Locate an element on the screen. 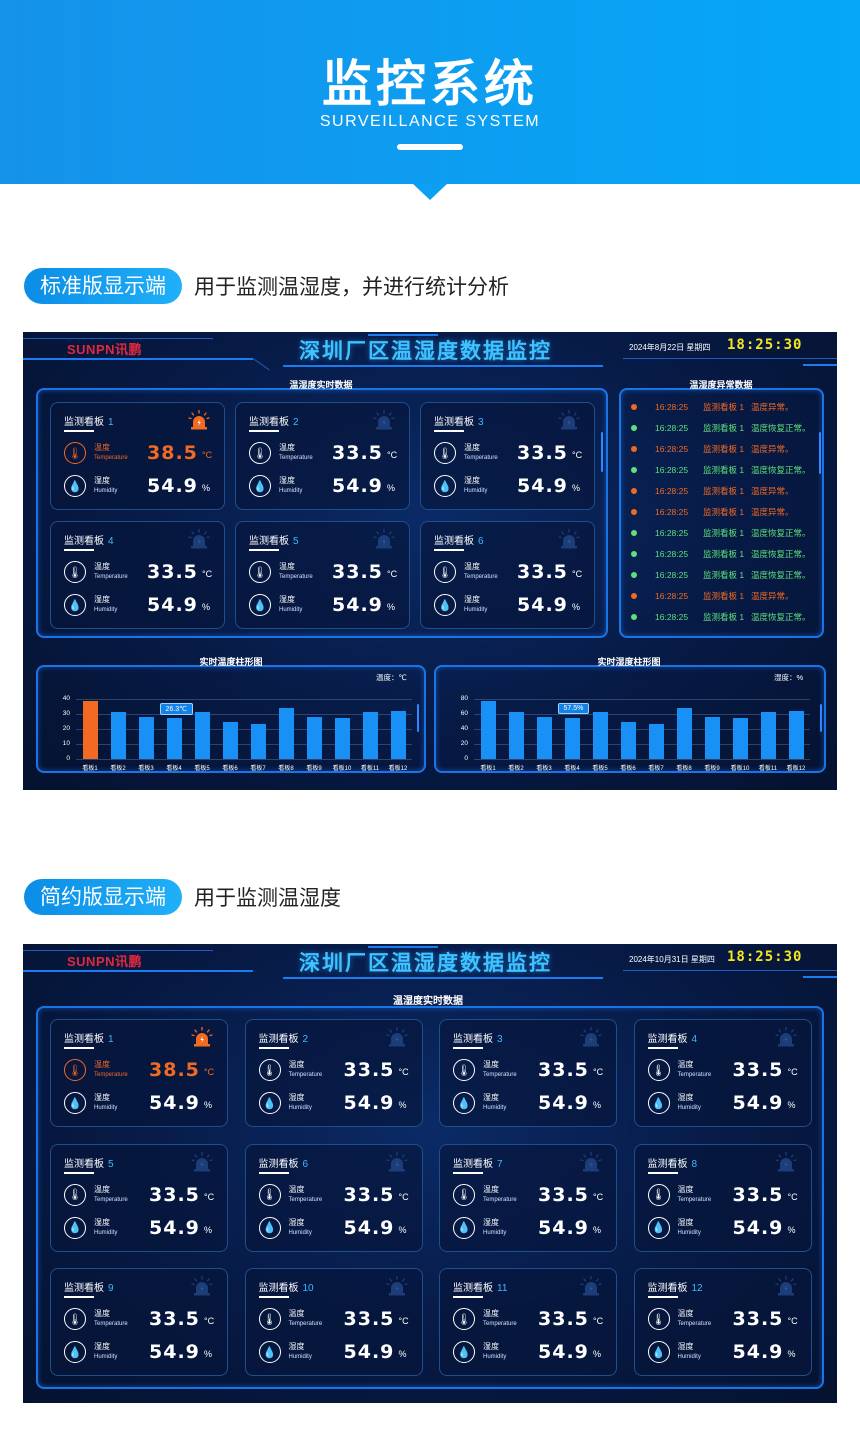  y-tick: 30 is located at coordinates (66, 713).